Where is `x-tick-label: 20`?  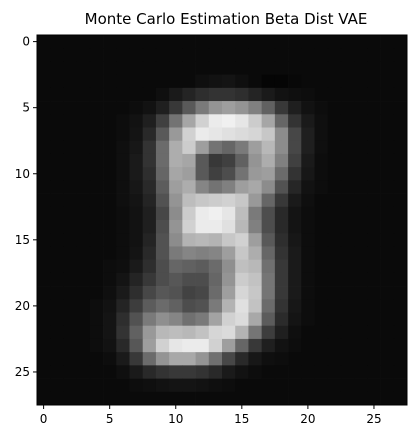
x-tick-label: 20 is located at coordinates (307, 419).